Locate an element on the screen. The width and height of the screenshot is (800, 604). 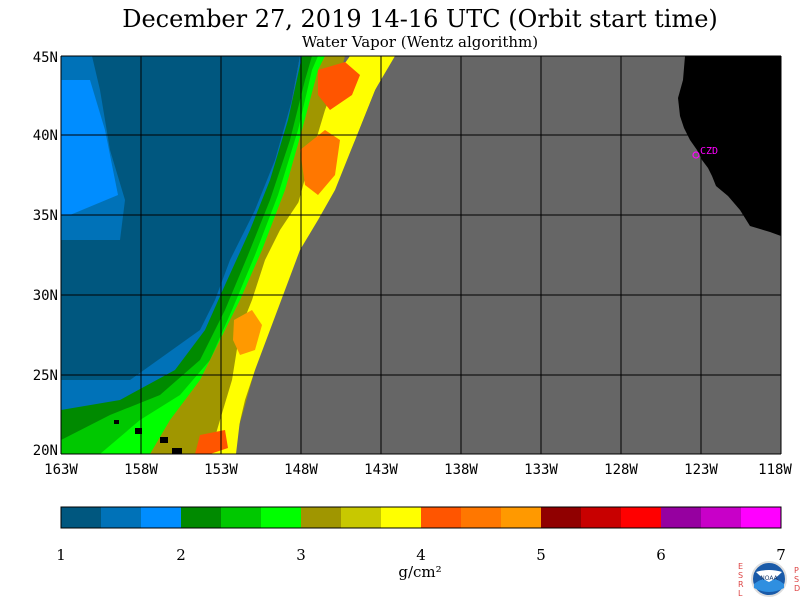
colorbar-units: g/cm² is located at coordinates (420, 572).